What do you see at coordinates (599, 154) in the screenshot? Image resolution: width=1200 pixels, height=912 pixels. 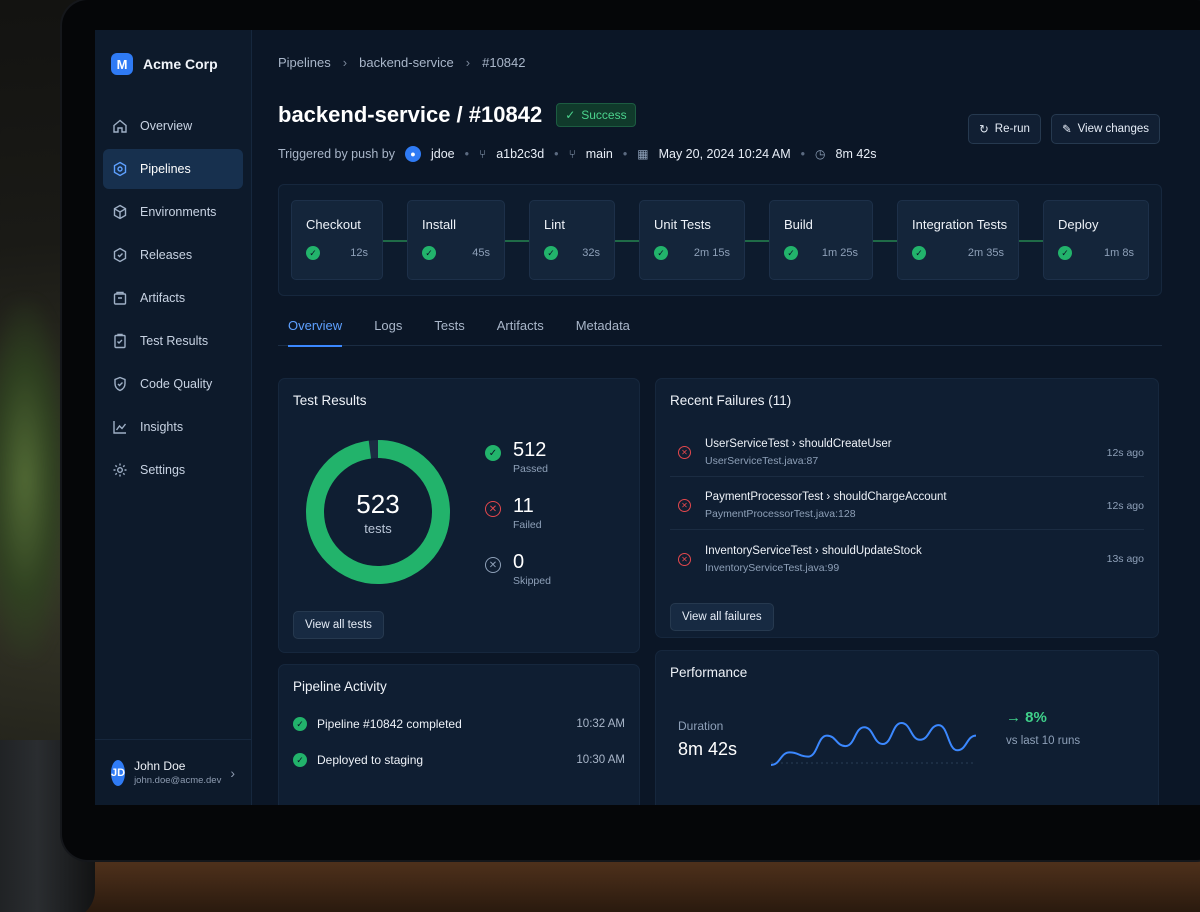 I see `branch-name: main` at bounding box center [599, 154].